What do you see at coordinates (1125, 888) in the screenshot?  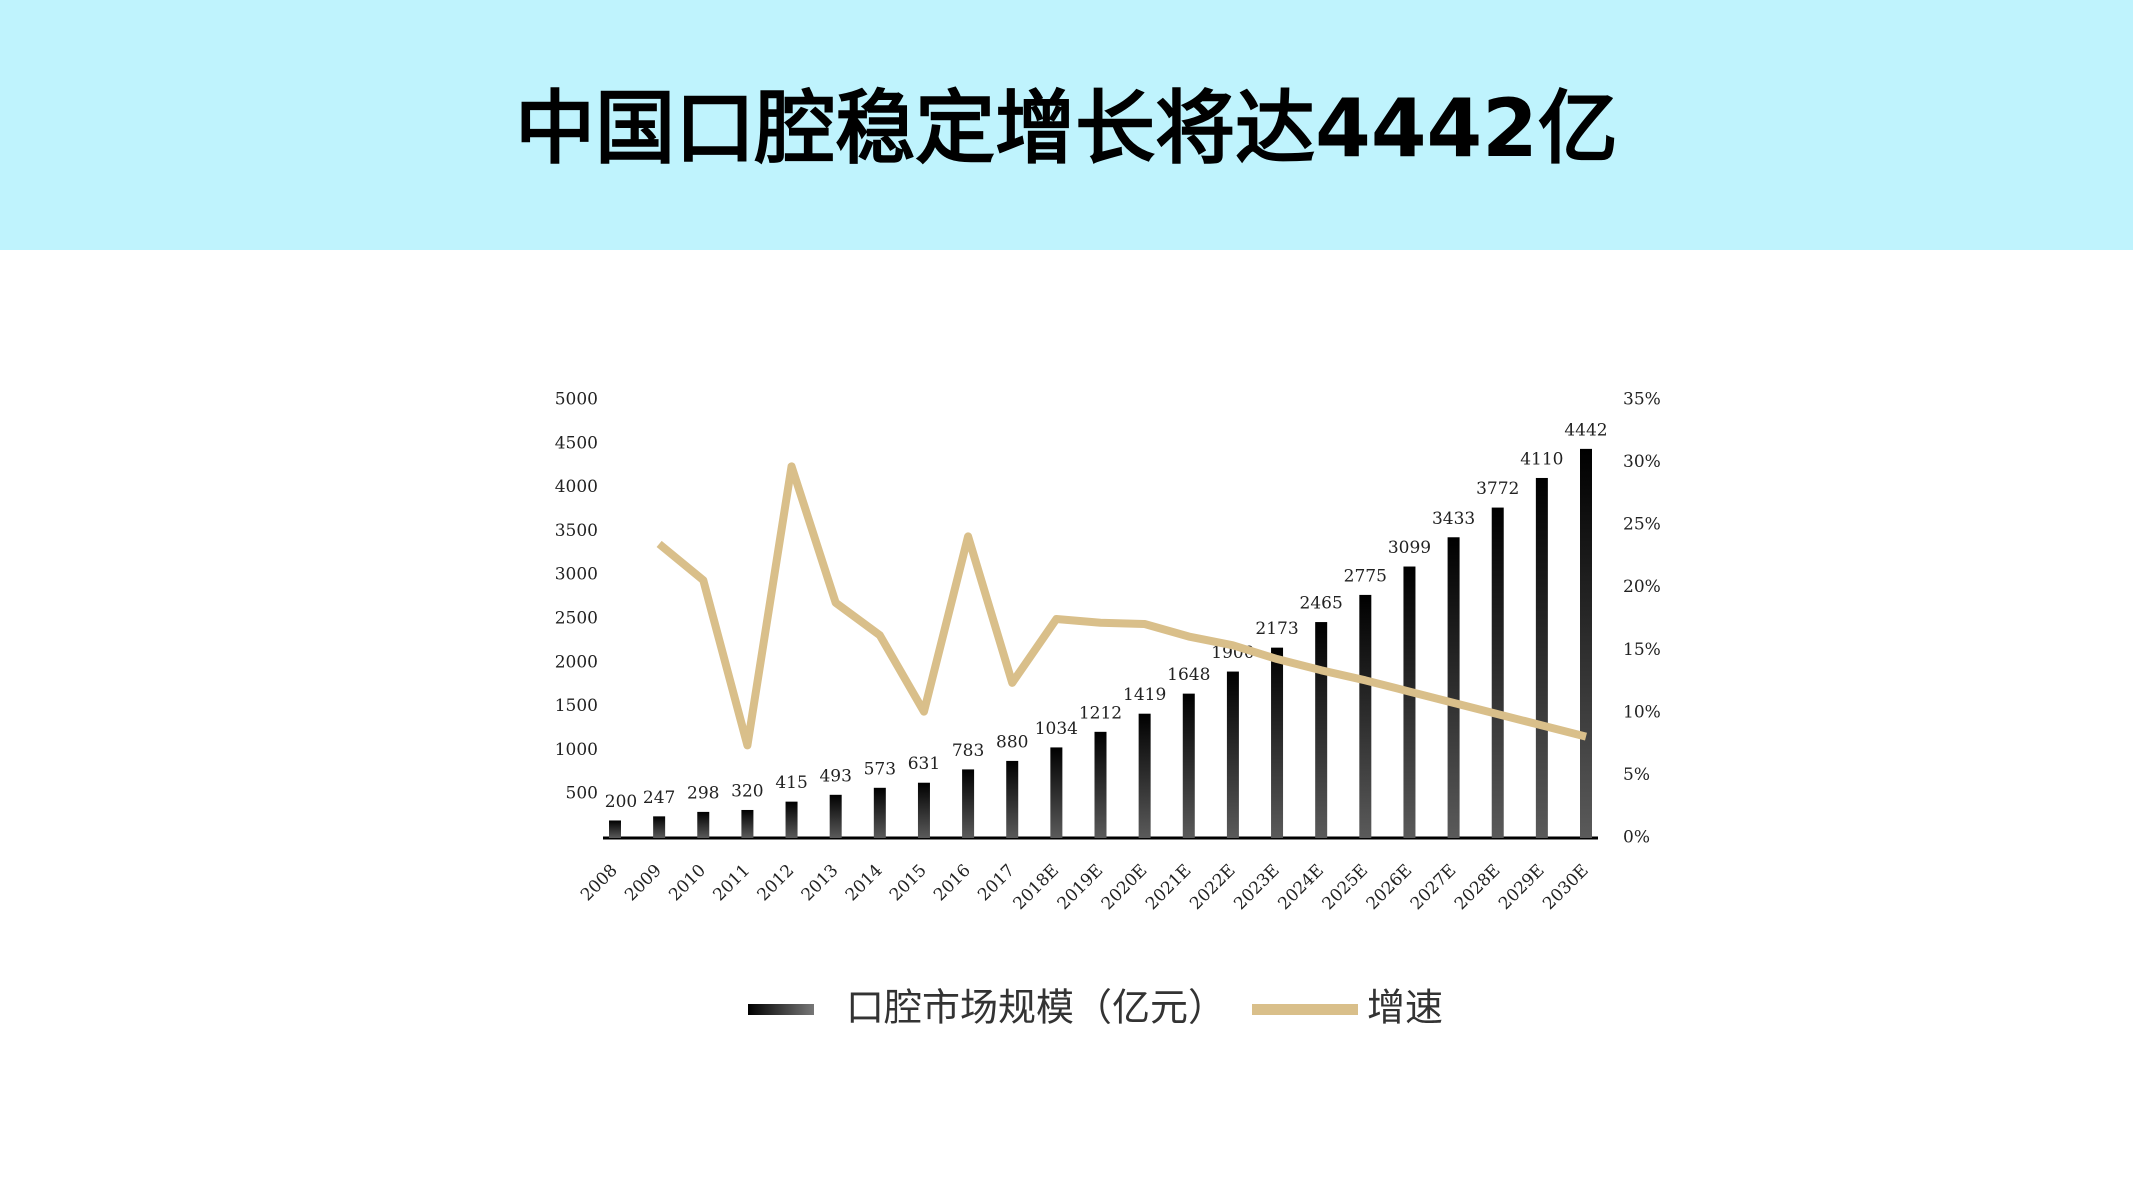 I see `x-tick-label: 2020E` at bounding box center [1125, 888].